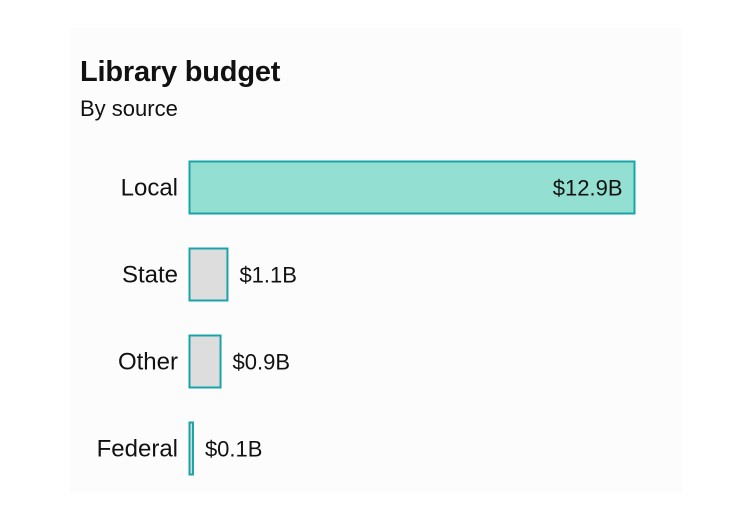  Describe the element at coordinates (191, 448) in the screenshot. I see `bar-federal` at that location.